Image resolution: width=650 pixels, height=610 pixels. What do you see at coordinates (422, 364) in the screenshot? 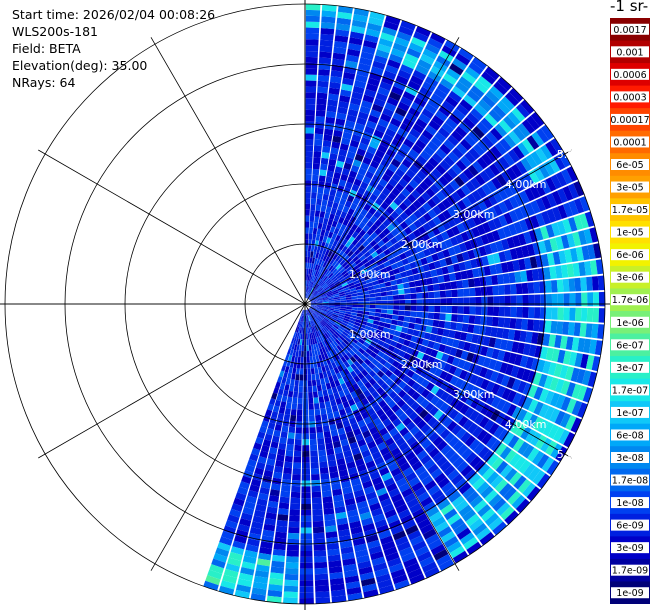
I see `range-label: 2.00km` at bounding box center [422, 364].